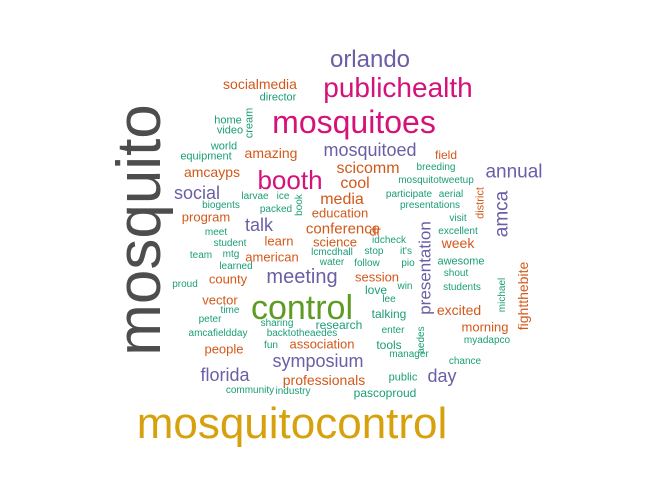  Describe the element at coordinates (230, 243) in the screenshot. I see `word-student: student` at that location.